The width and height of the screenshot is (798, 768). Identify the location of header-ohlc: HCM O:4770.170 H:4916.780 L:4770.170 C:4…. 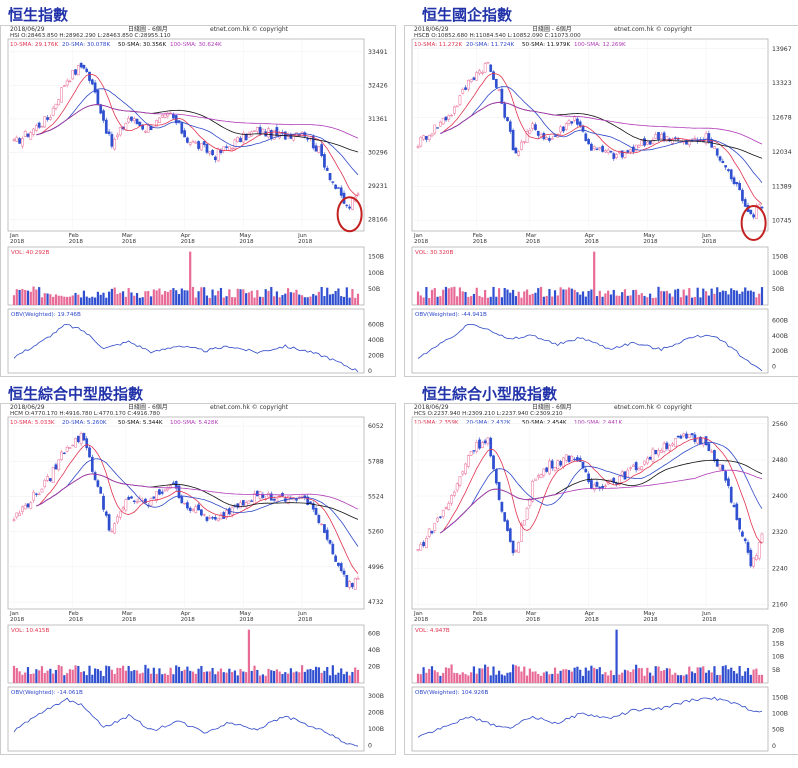
(85, 414).